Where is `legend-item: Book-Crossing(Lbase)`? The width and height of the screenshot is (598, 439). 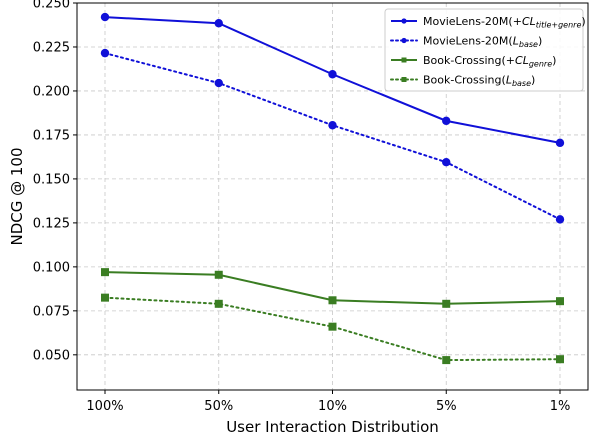 legend-item: Book-Crossing(Lbase) is located at coordinates (462, 81).